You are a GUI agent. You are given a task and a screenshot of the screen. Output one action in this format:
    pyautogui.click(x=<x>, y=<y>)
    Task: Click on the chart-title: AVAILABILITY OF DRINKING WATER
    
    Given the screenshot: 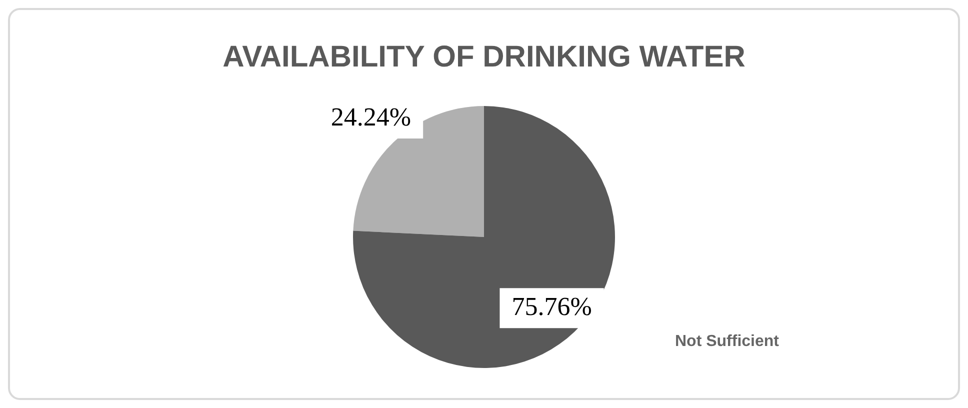 What is the action you would take?
    pyautogui.click(x=484, y=57)
    